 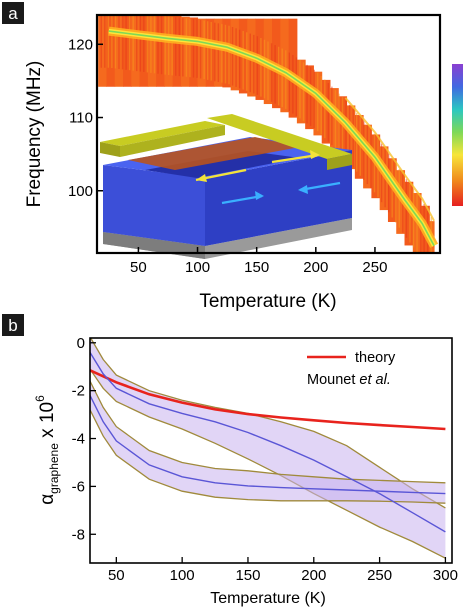 What do you see at coordinates (47, 499) in the screenshot?
I see `alpha-symbol: α` at bounding box center [47, 499].